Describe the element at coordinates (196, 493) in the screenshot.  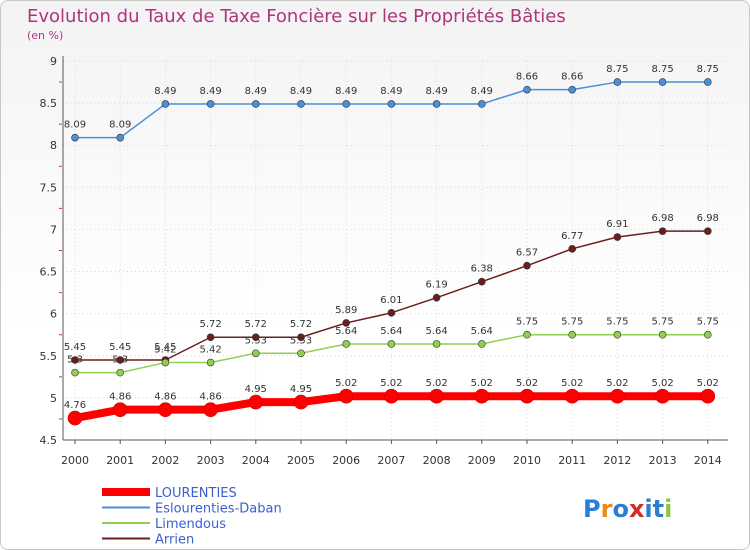
I see `legend-label: LOURENTIES` at that location.